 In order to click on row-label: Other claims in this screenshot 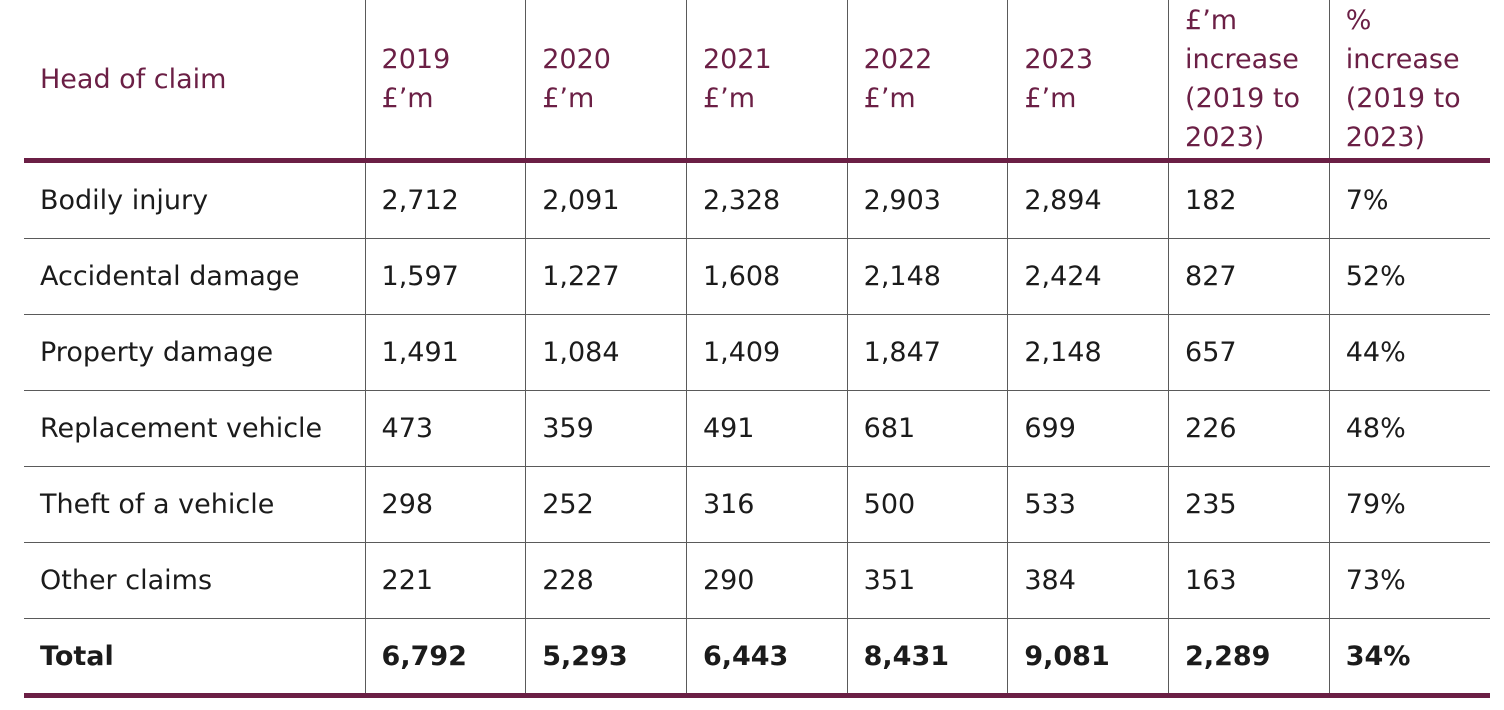, I will do `click(195, 580)`.